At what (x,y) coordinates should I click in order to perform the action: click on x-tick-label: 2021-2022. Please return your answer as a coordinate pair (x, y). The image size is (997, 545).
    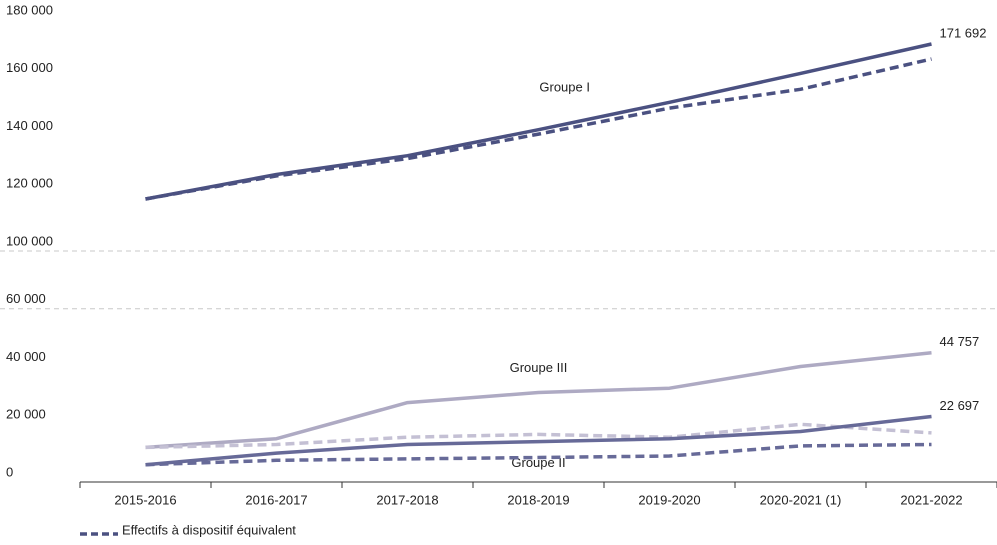
    Looking at the image, I should click on (931, 499).